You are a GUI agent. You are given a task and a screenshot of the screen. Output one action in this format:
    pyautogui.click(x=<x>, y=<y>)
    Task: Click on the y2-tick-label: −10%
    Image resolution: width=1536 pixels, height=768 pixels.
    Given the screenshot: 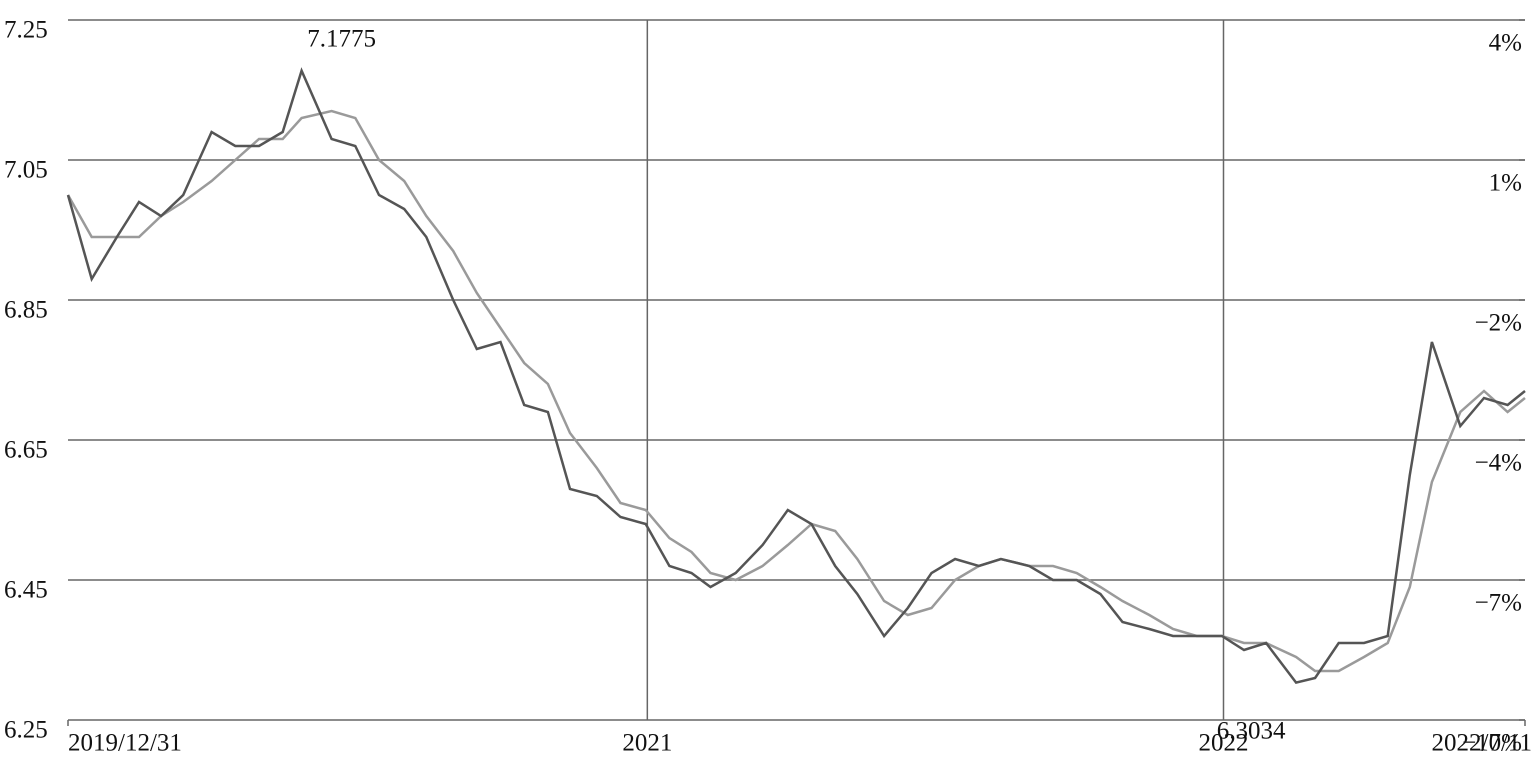 What is the action you would take?
    pyautogui.click(x=1492, y=743)
    